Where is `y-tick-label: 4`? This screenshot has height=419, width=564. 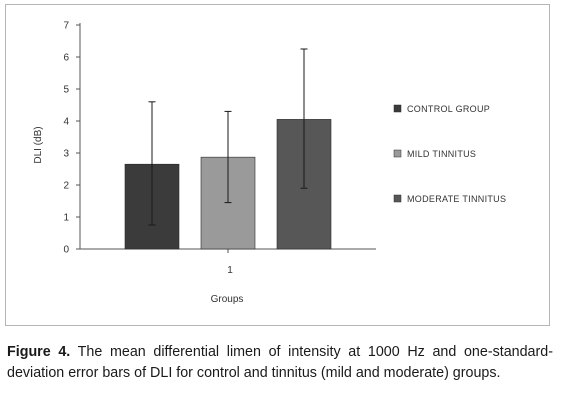
y-tick-label: 4 is located at coordinates (66, 122).